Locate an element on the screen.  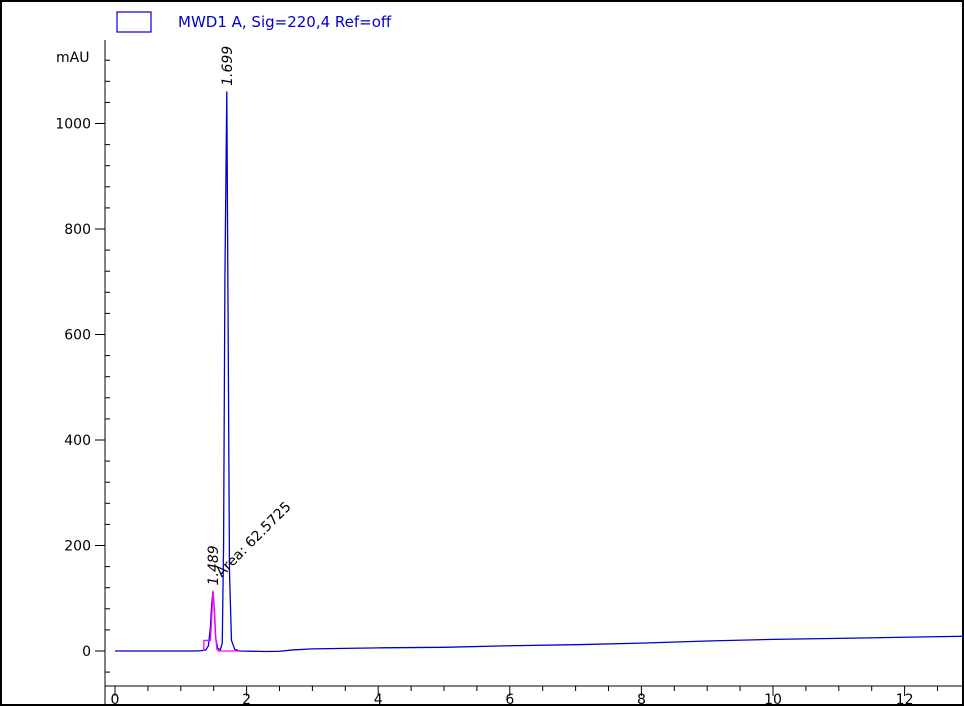
x-tick-label: 8 is located at coordinates (641, 699).